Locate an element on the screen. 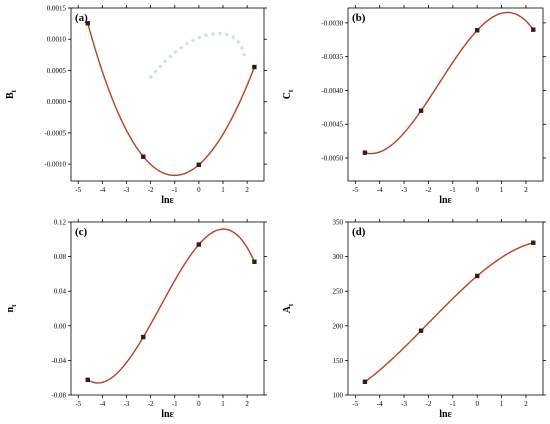  y-tick-label: -0.0005 is located at coordinates (55, 133).